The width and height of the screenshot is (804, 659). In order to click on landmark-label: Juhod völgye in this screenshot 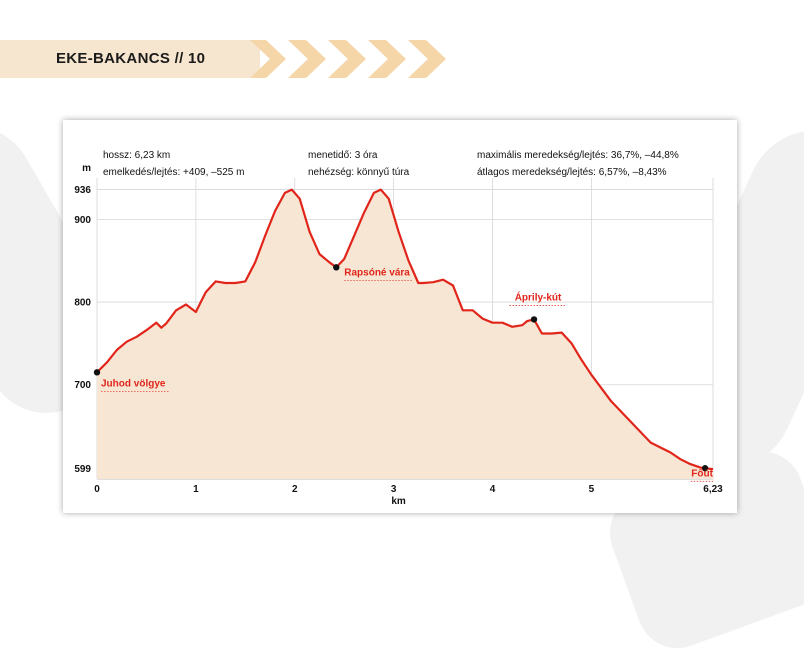, I will do `click(133, 383)`.